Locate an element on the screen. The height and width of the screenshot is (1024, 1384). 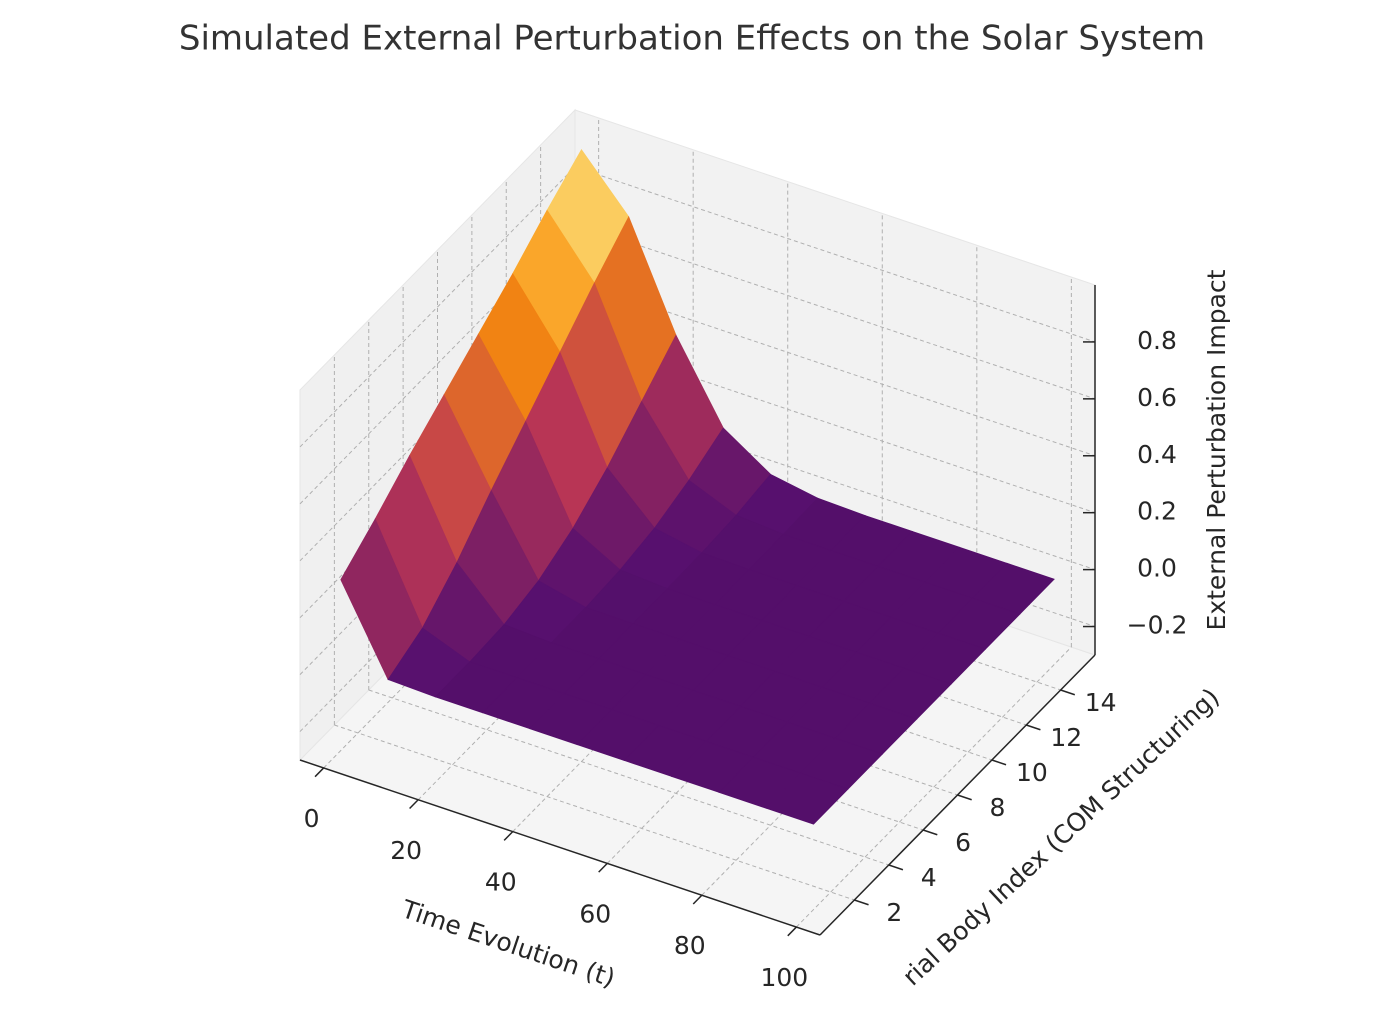
z-tick-label: 0.8 is located at coordinates (1157, 340).